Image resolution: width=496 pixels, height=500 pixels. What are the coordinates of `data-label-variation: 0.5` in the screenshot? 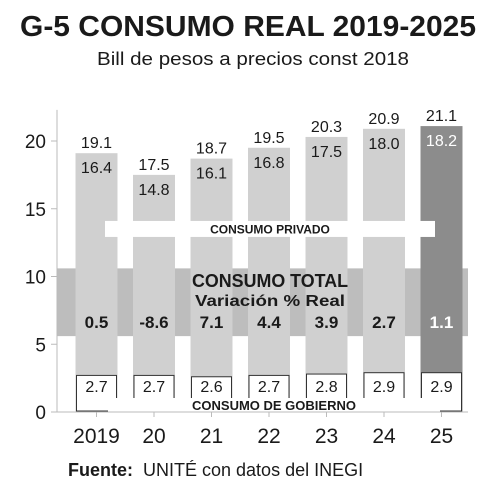 It's located at (97, 322).